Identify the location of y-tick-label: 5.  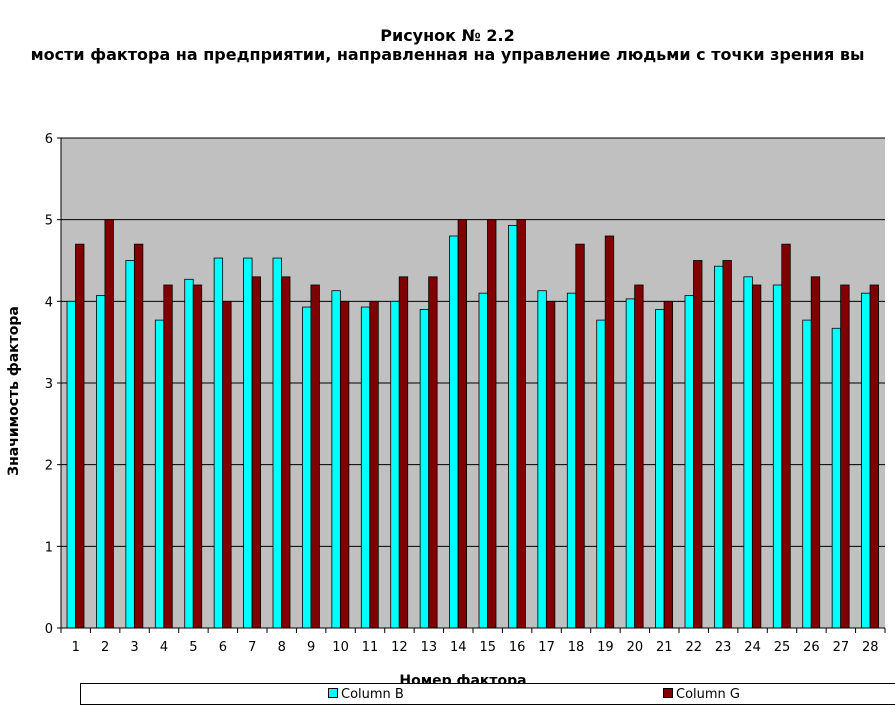
(49, 221).